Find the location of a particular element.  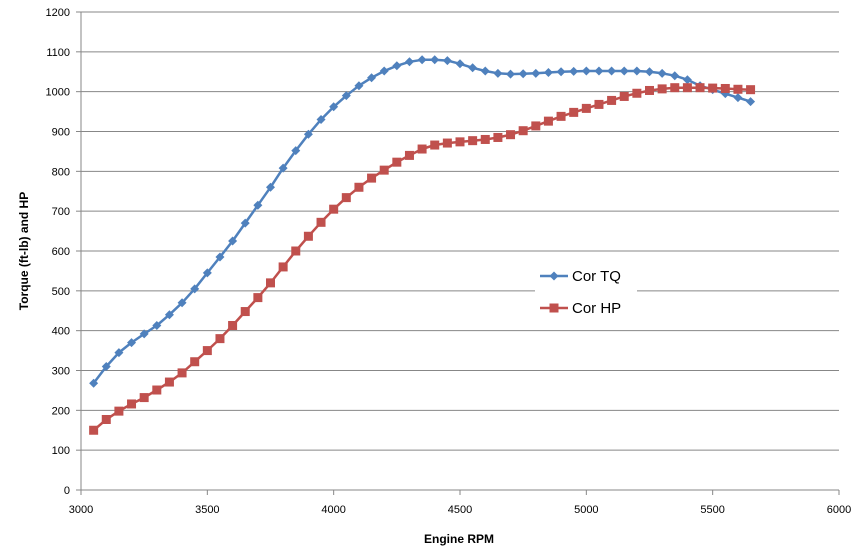

x-tick-label: 5500 is located at coordinates (712, 510).